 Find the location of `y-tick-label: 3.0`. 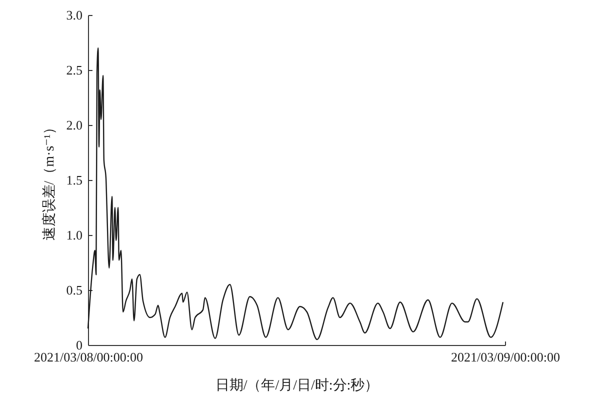

y-tick-label: 3.0 is located at coordinates (74, 15).